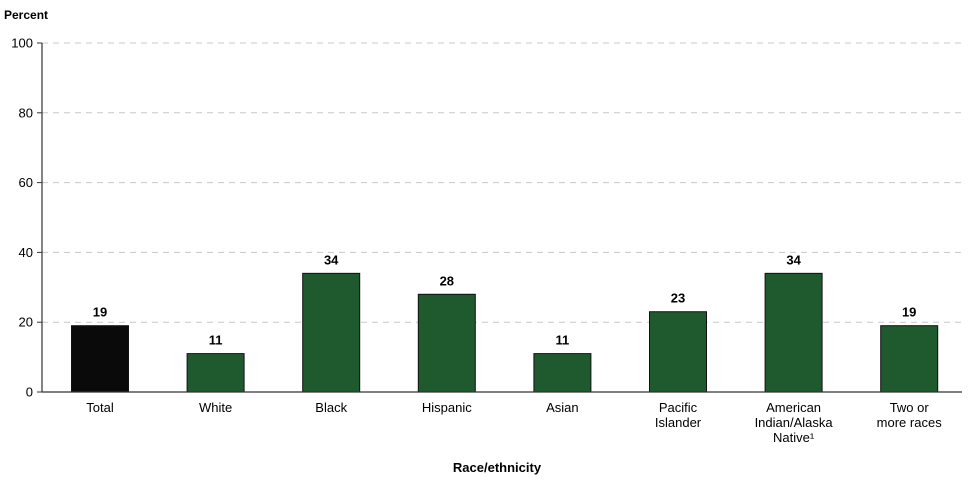 The image size is (968, 487). What do you see at coordinates (497, 467) in the screenshot?
I see `x-axis-title: Race/ethnicity` at bounding box center [497, 467].